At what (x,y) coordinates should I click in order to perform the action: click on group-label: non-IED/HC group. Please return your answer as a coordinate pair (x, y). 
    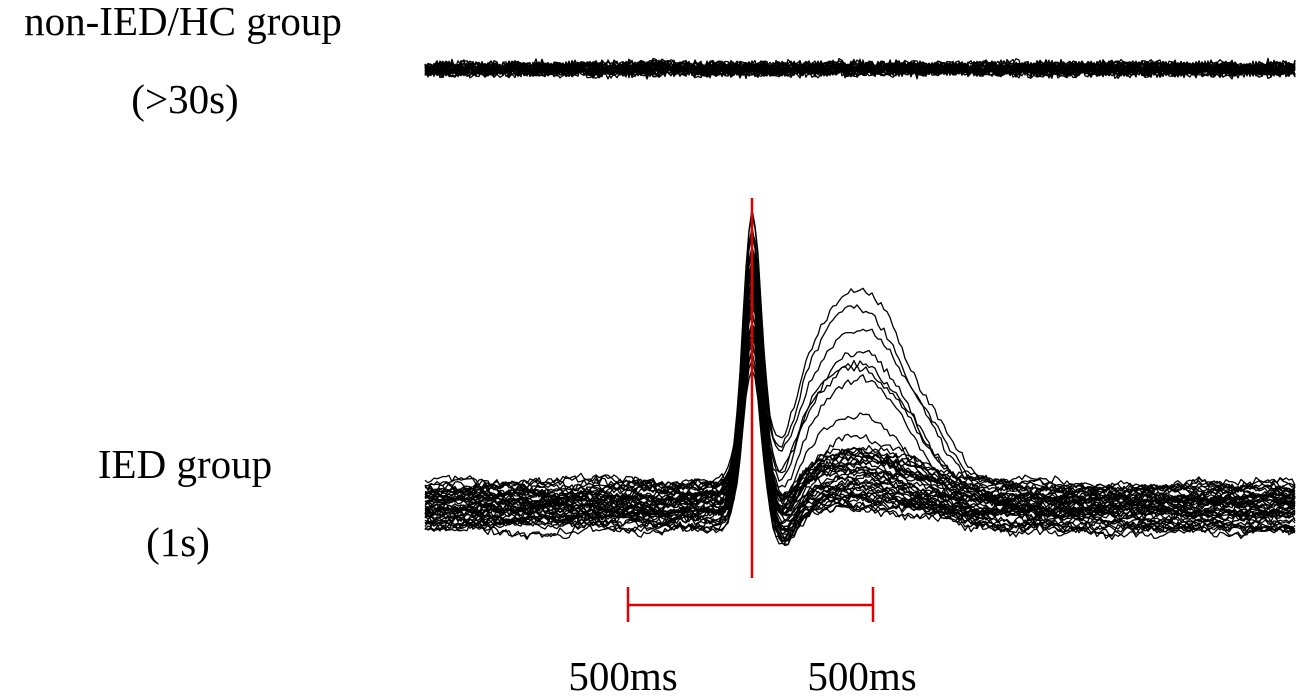
    Looking at the image, I should click on (183, 22).